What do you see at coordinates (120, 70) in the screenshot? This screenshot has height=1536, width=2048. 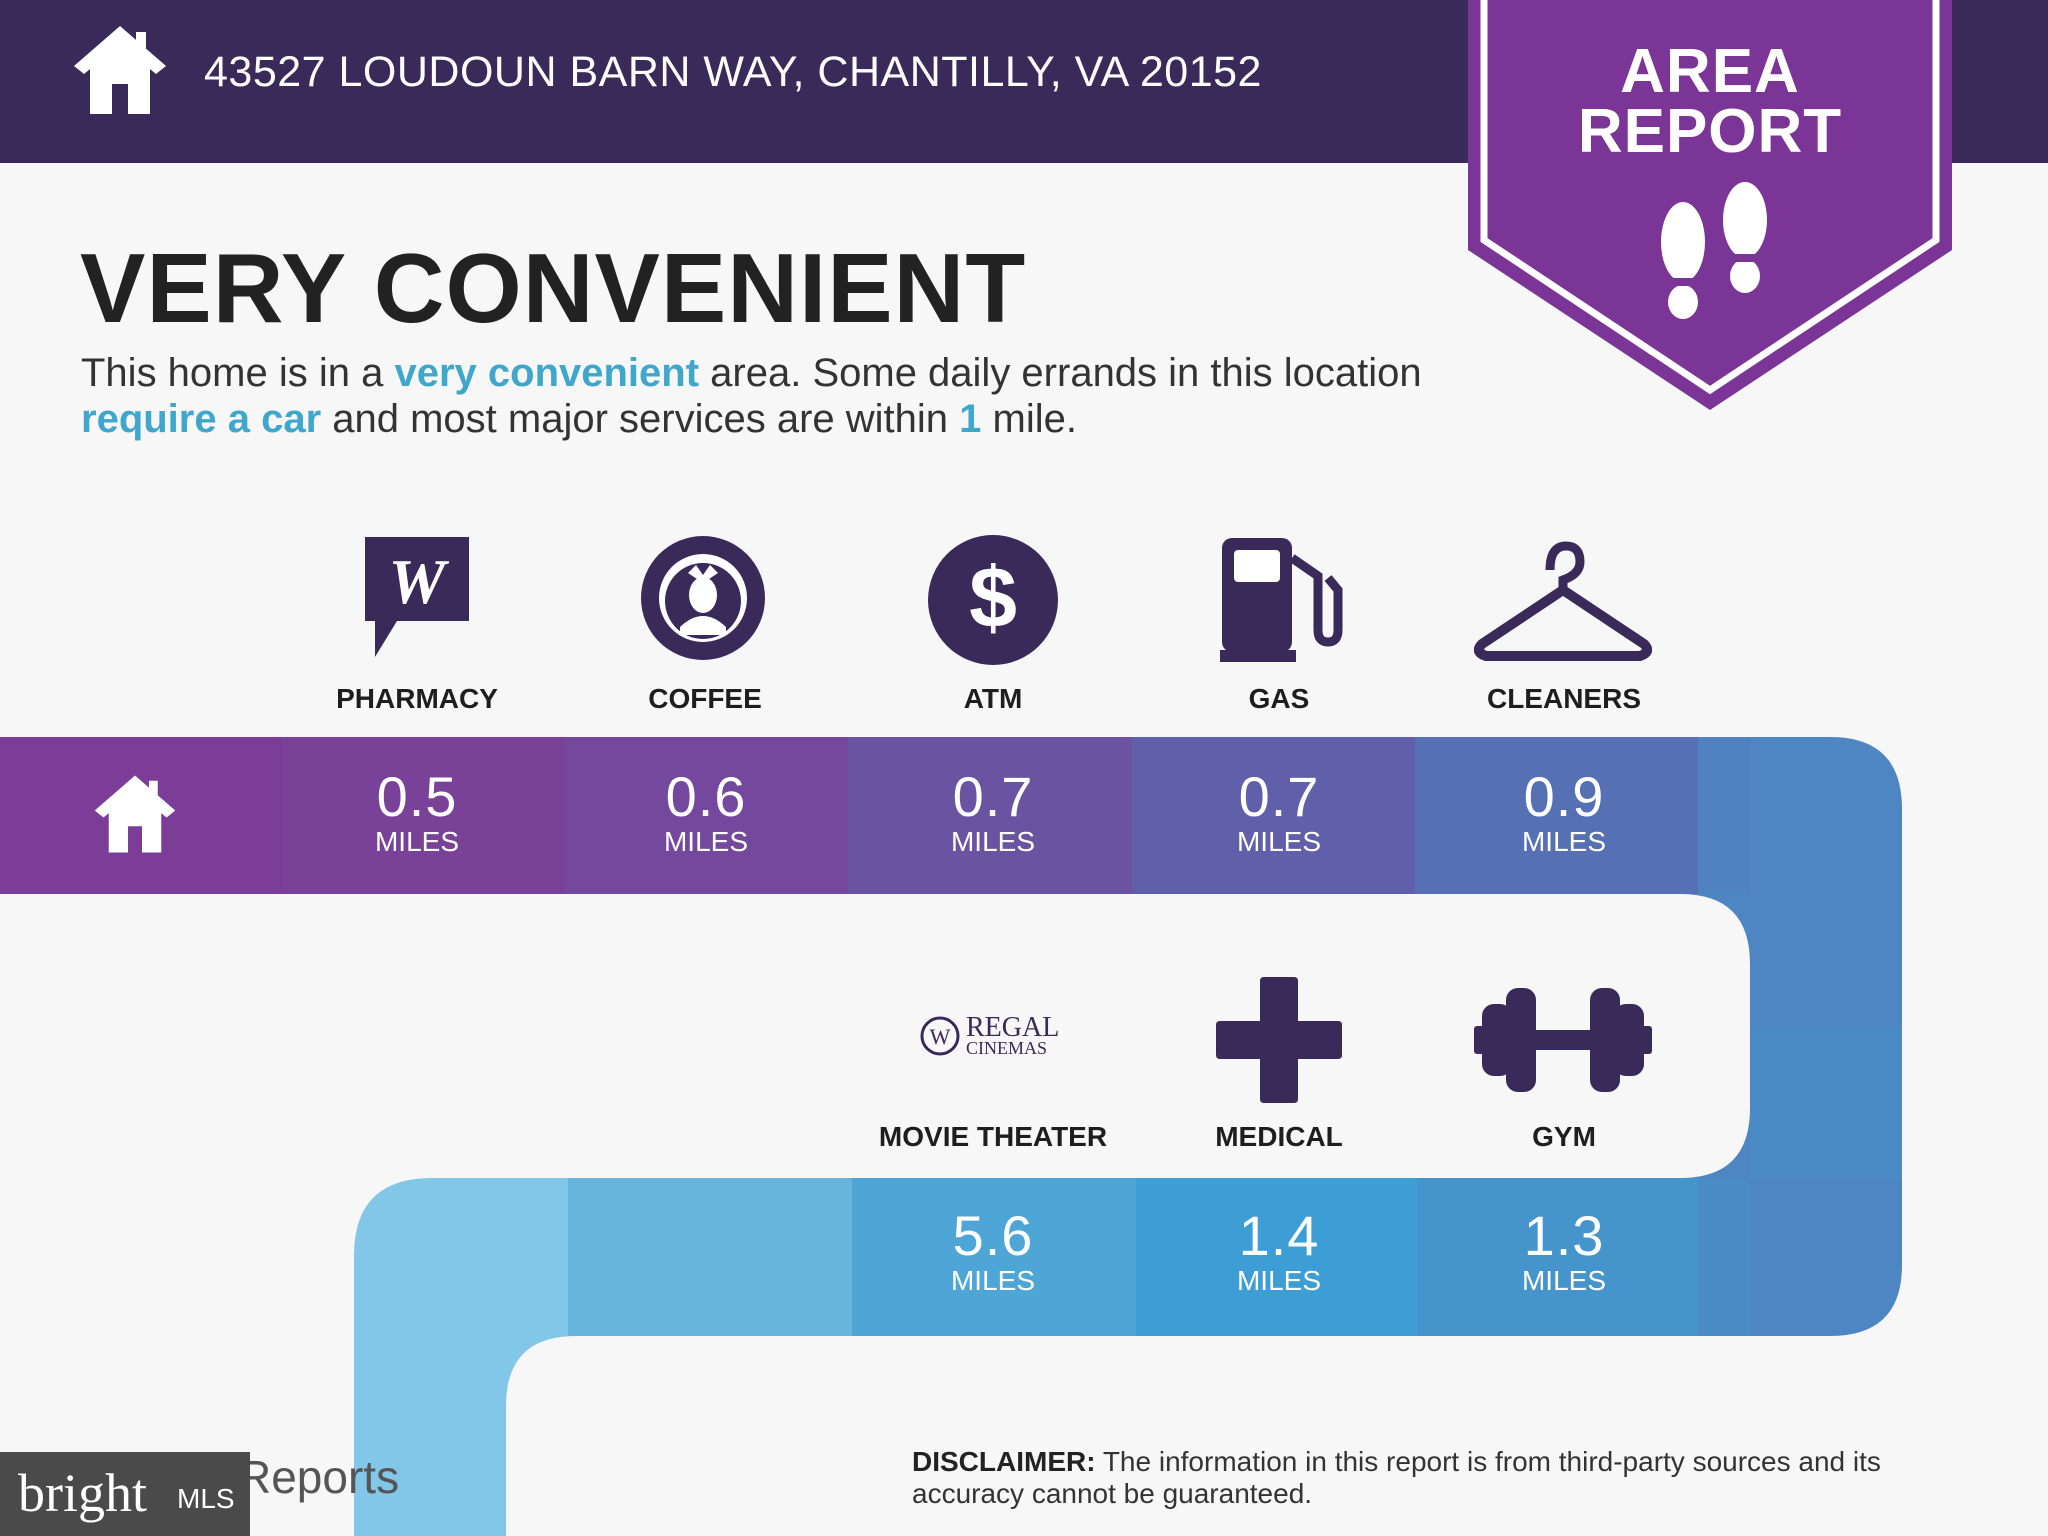 I see `house-icon` at bounding box center [120, 70].